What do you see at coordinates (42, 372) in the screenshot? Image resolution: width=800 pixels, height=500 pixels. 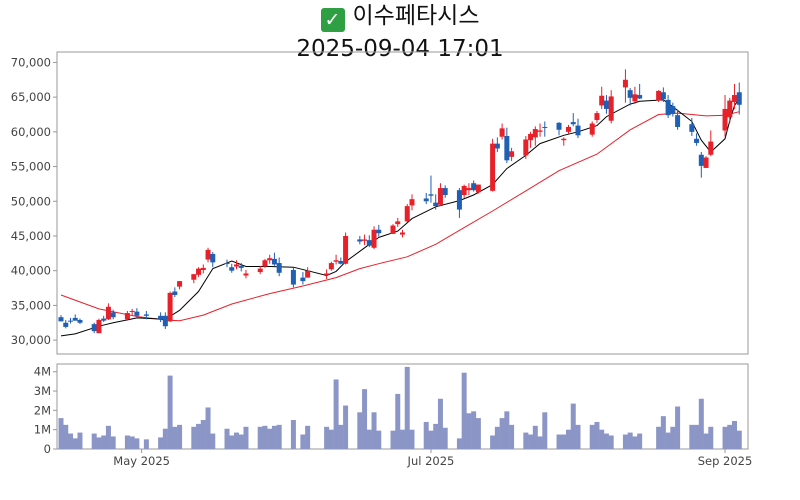 I see `volume-y-tick-label: 4M` at bounding box center [42, 372].